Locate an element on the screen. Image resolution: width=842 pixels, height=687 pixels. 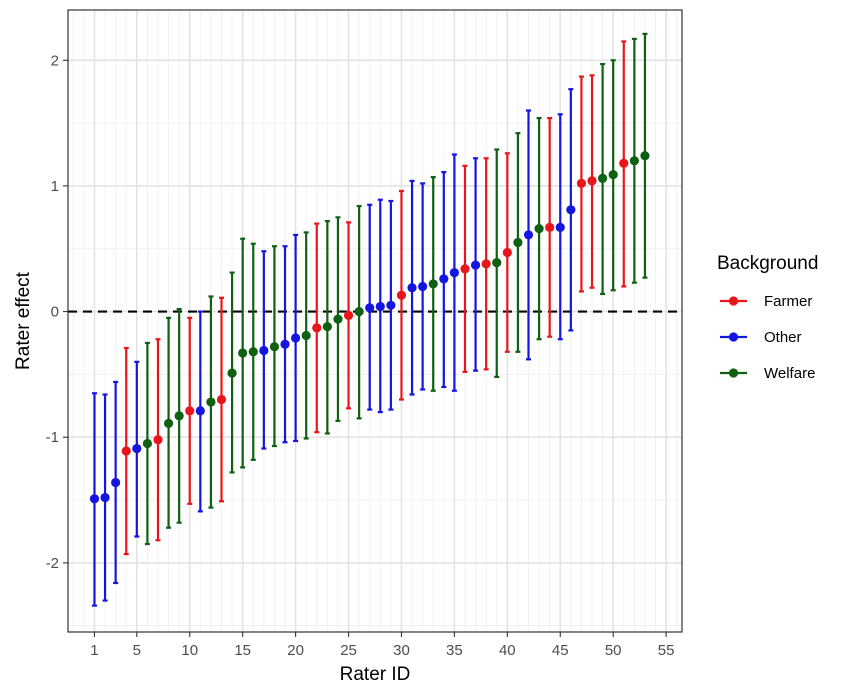
y-tick-label: 0 is located at coordinates (55, 312).